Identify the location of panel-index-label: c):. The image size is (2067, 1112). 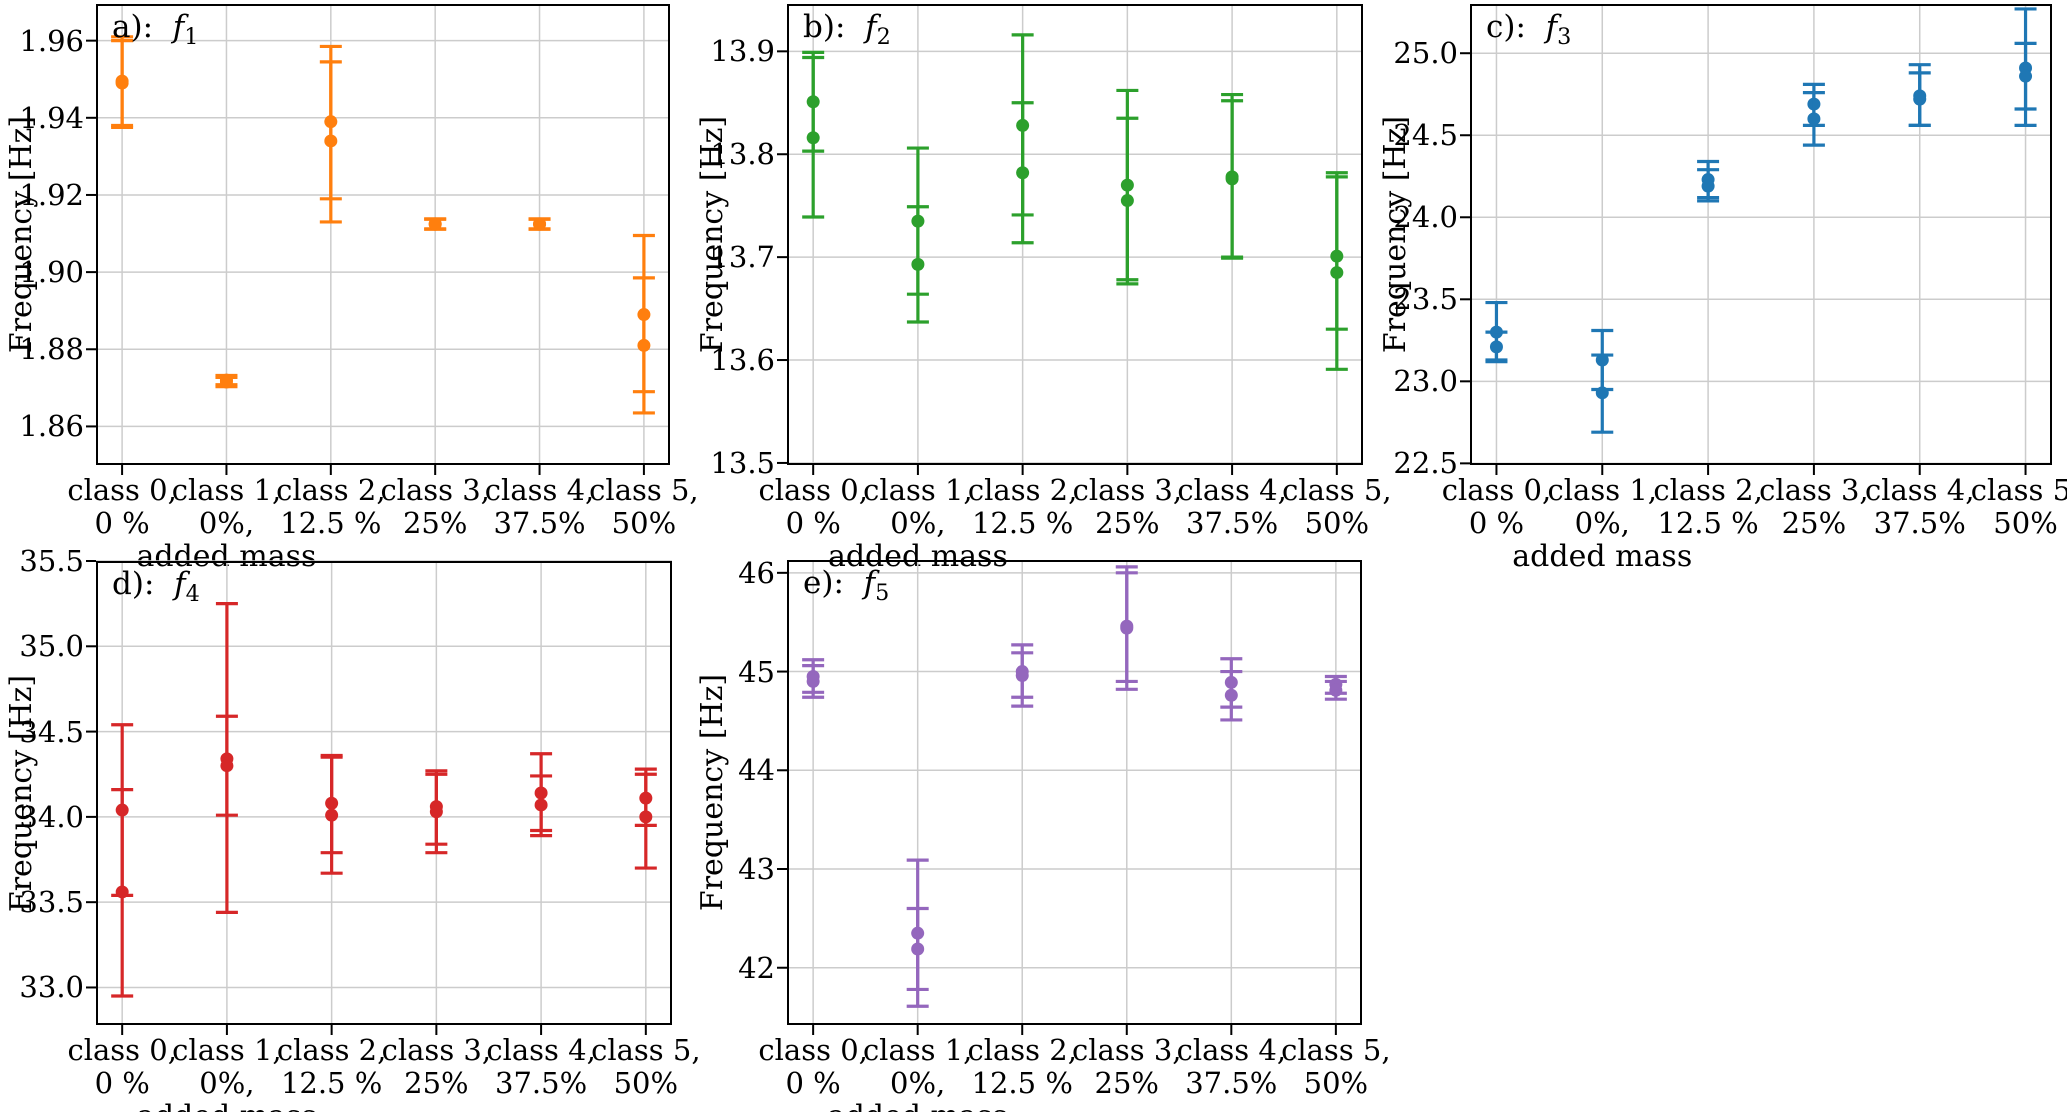
(1506, 27).